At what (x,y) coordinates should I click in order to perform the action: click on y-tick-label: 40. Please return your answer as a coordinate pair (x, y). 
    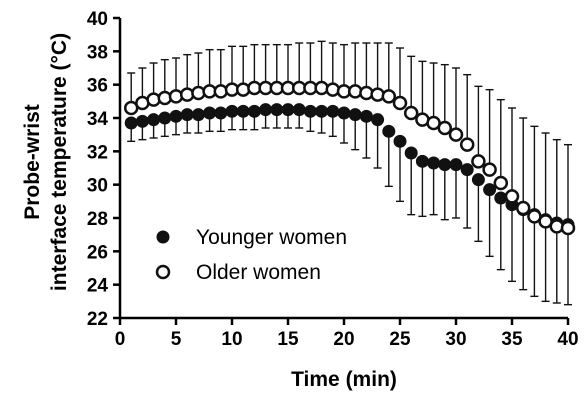
    Looking at the image, I should click on (97, 19).